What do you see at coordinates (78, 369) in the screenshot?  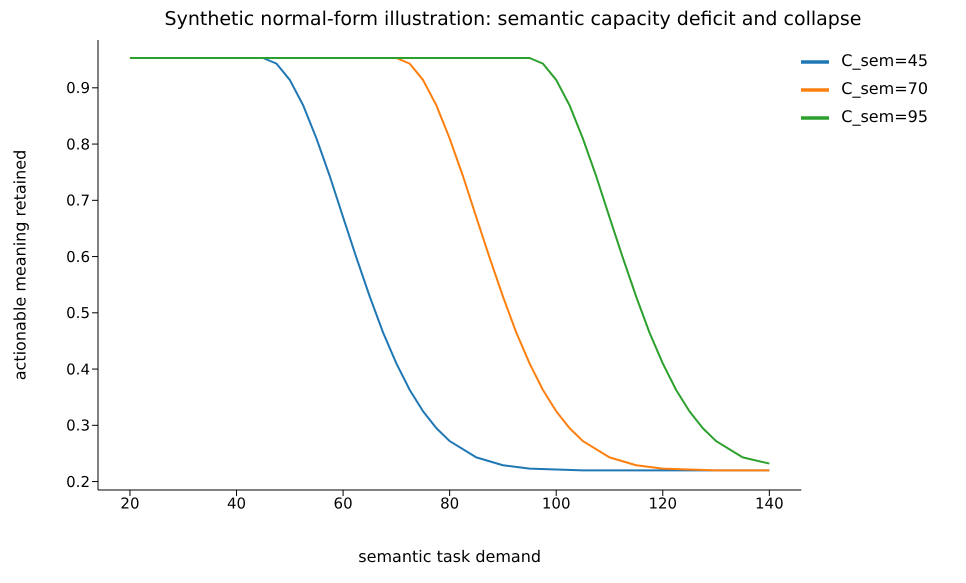 I see `y-tick-label: 0.4` at bounding box center [78, 369].